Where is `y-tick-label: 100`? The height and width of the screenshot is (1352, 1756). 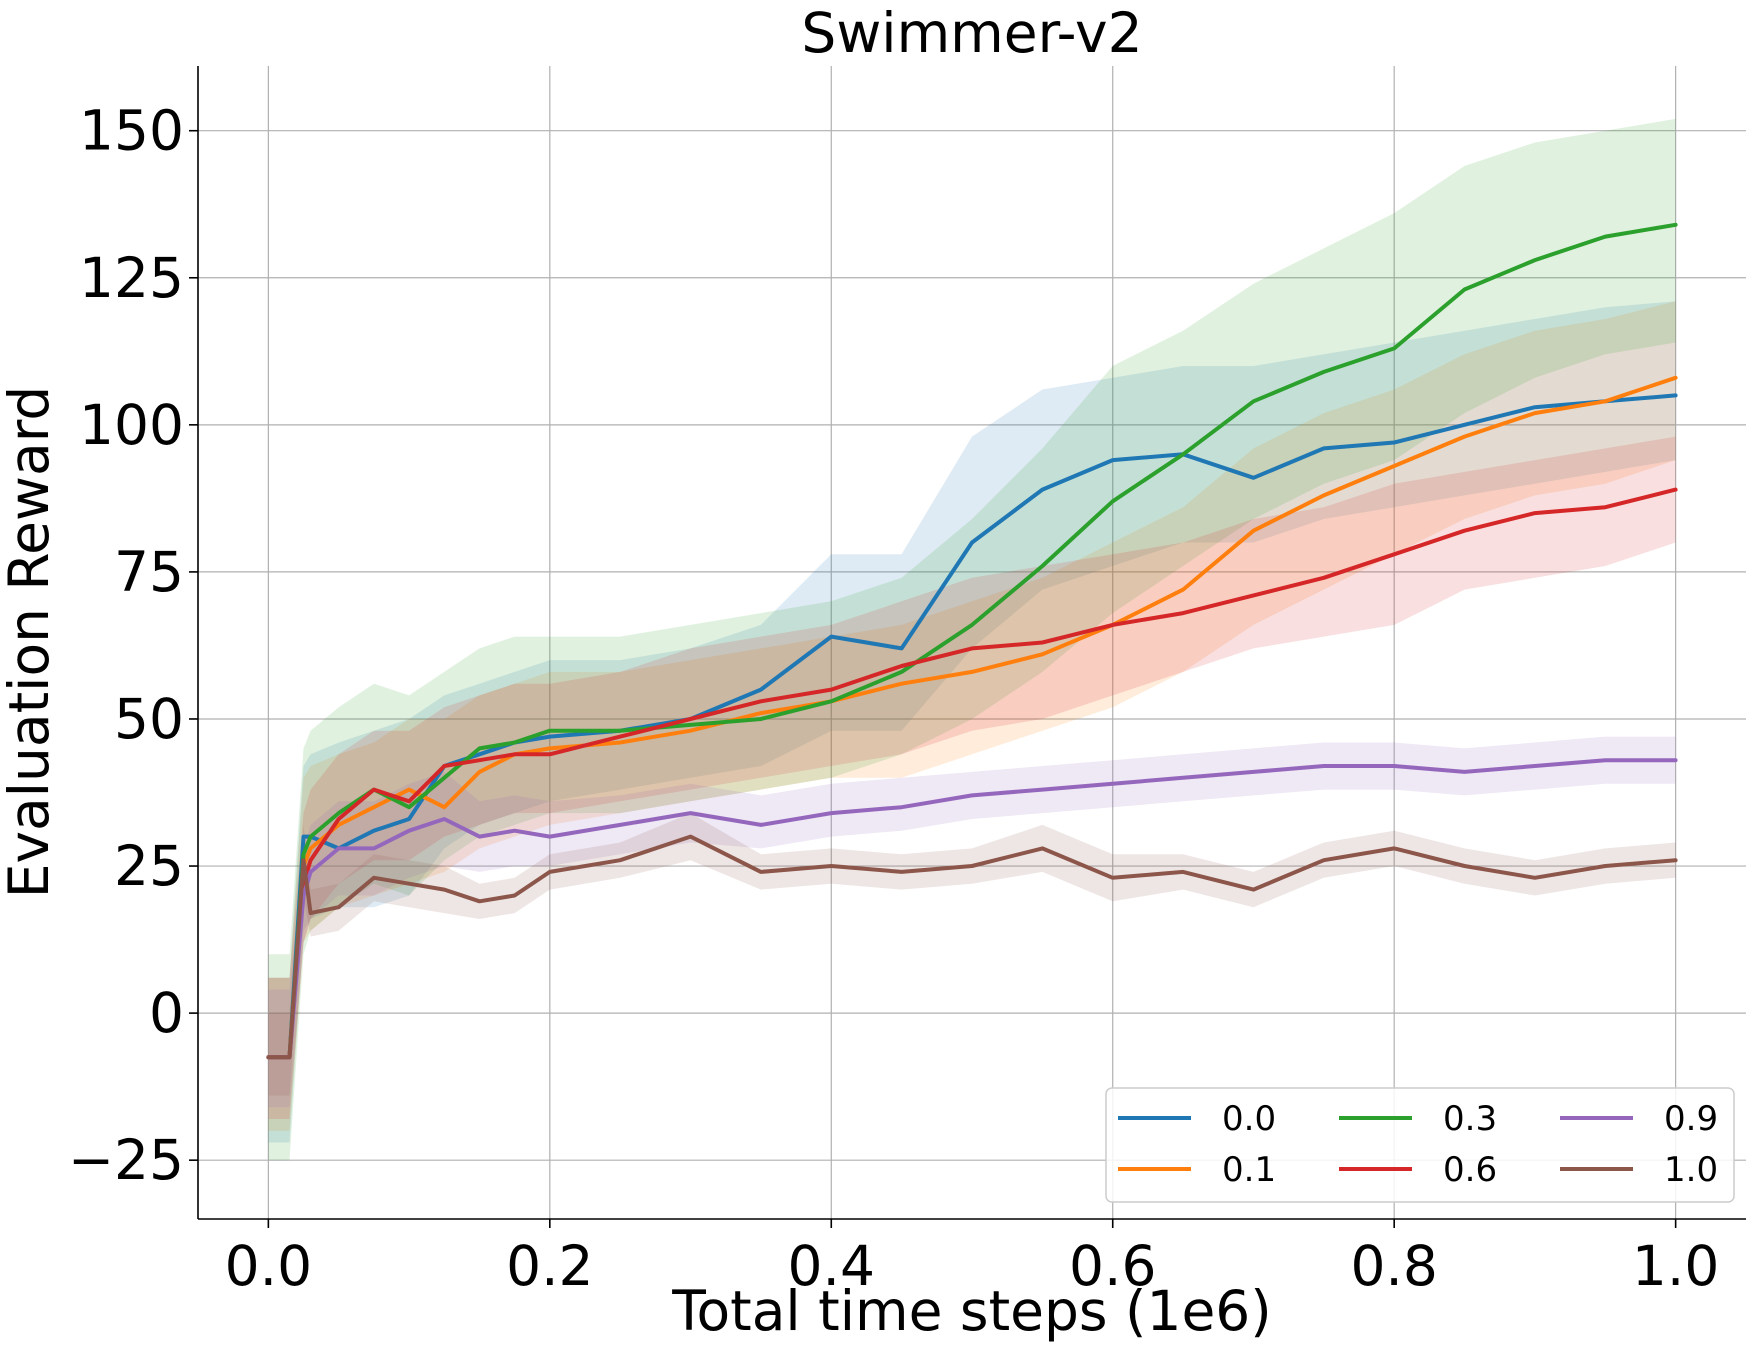
y-tick-label: 100 is located at coordinates (131, 425).